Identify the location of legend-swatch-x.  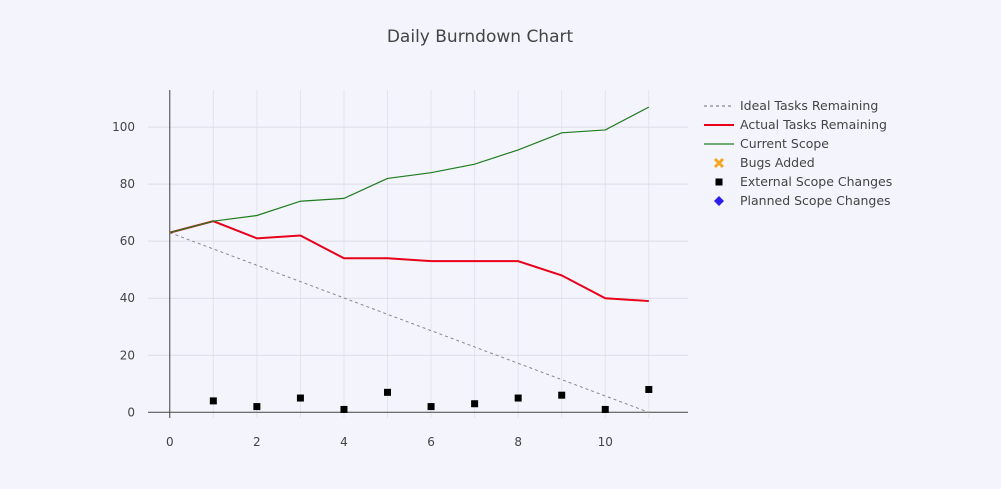
(719, 163).